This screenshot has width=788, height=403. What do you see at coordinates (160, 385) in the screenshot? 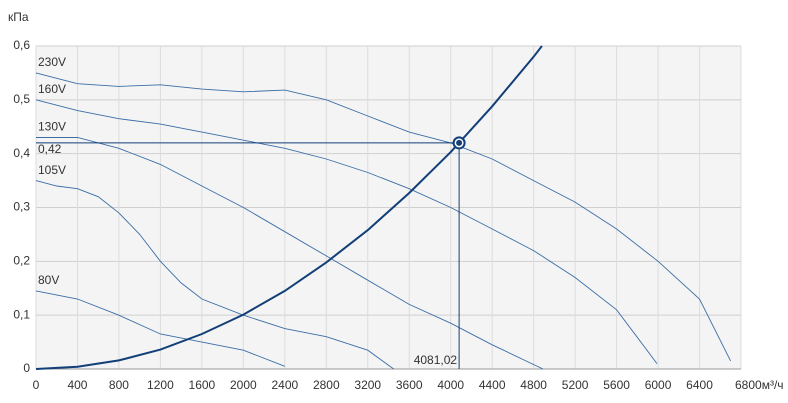
I see `x-tick-label: 1200` at bounding box center [160, 385].